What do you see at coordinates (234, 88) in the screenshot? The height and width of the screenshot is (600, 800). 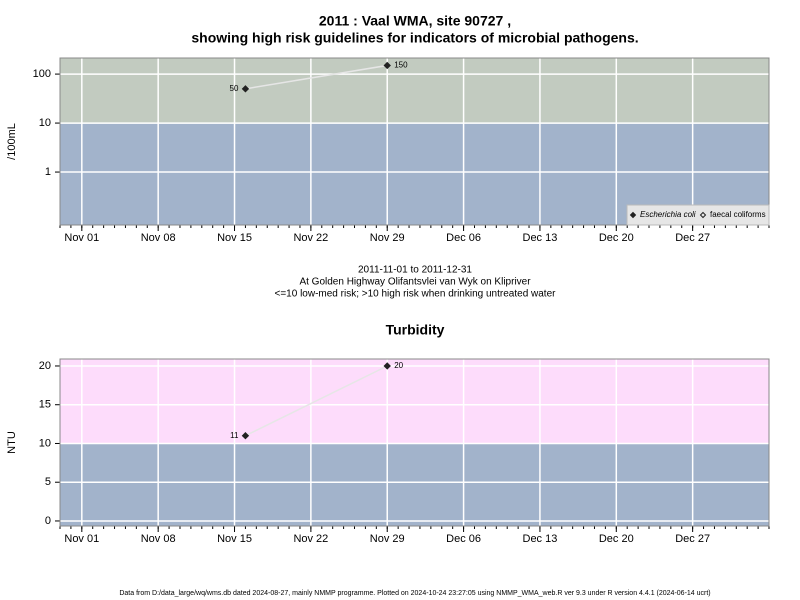 I see `data-label: 50` at bounding box center [234, 88].